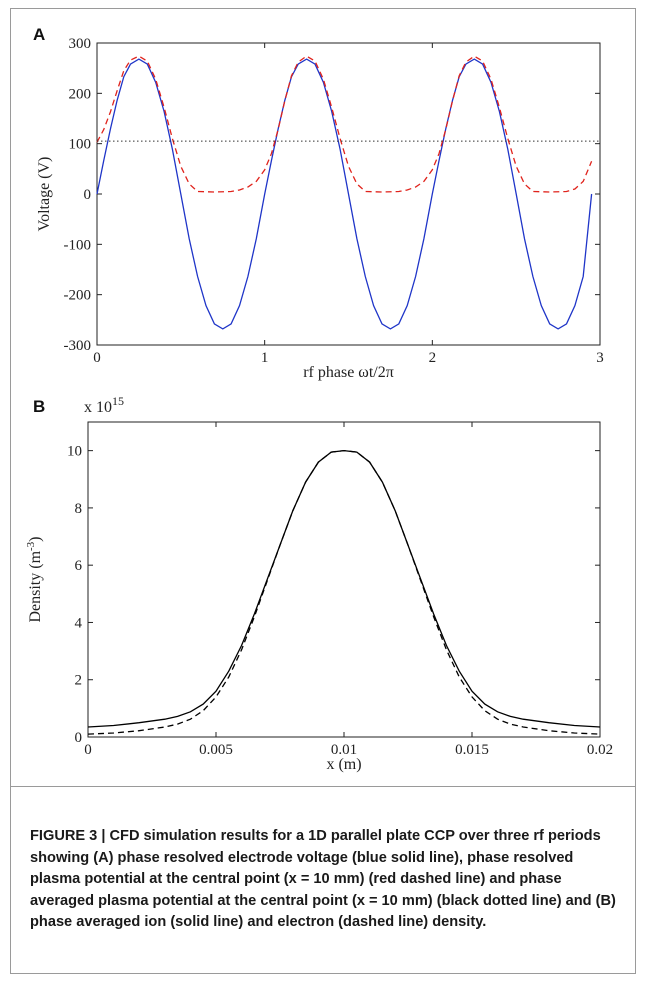 Image resolution: width=658 pixels, height=981 pixels. What do you see at coordinates (348, 372) in the screenshot?
I see `x-axis-label: rf phase ωt/2π` at bounding box center [348, 372].